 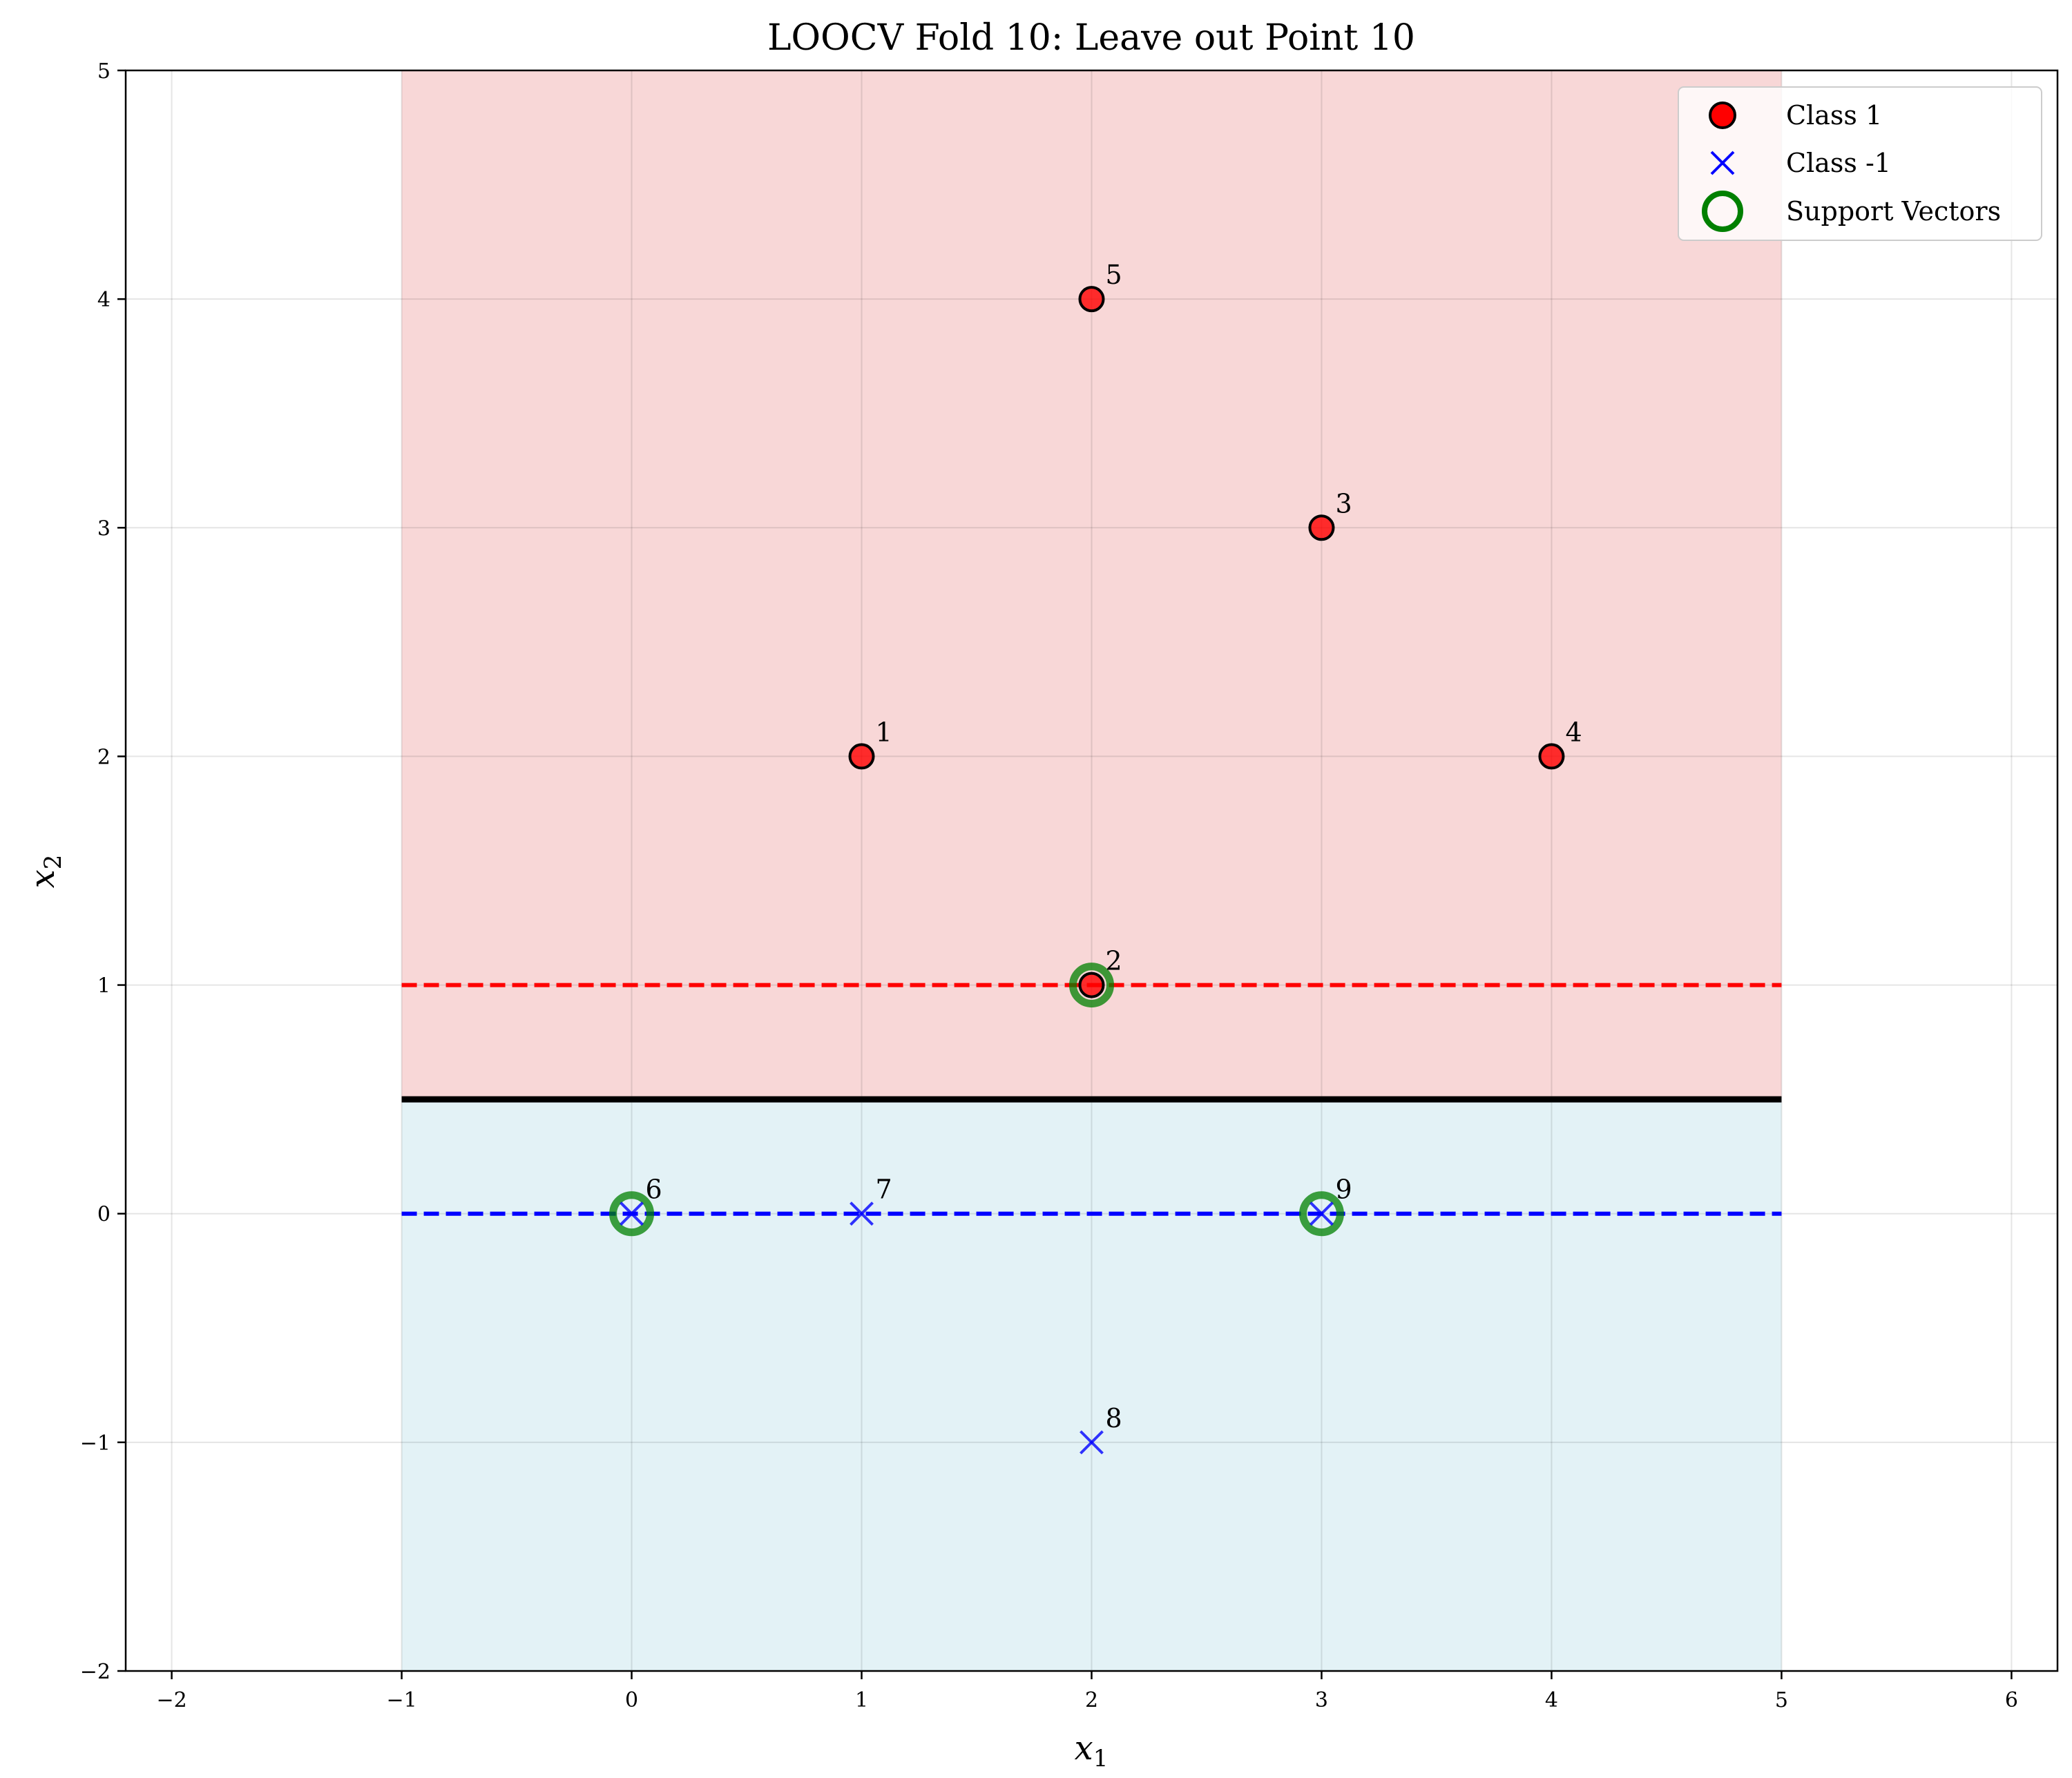 What do you see at coordinates (2011, 1700) in the screenshot?
I see `x-tick-label: 6` at bounding box center [2011, 1700].